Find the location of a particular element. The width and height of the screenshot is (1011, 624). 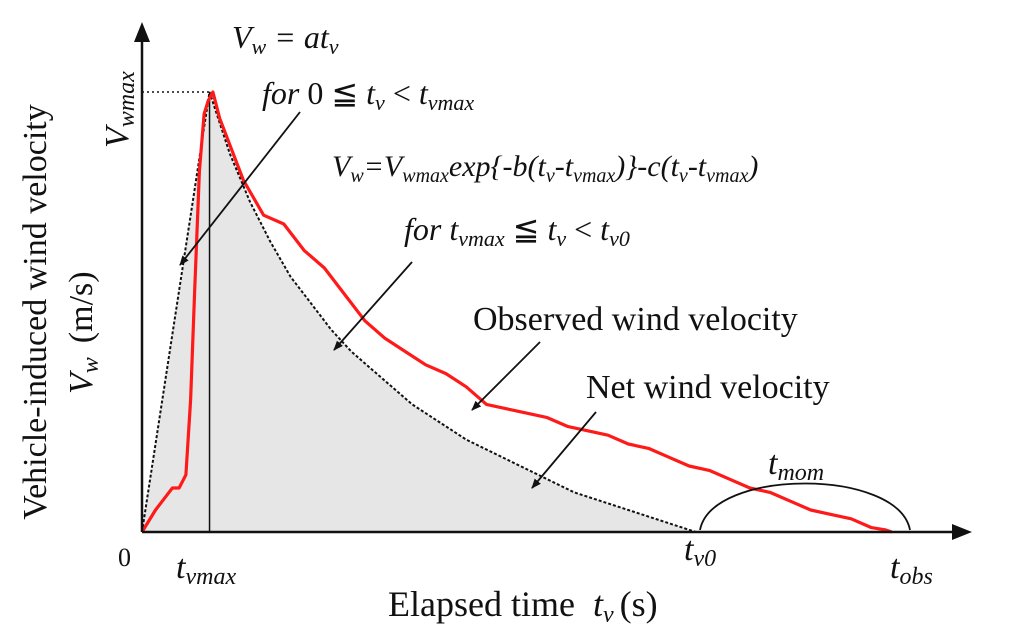

x-axis-label: Elapsed time tv (s) is located at coordinates (523, 604).